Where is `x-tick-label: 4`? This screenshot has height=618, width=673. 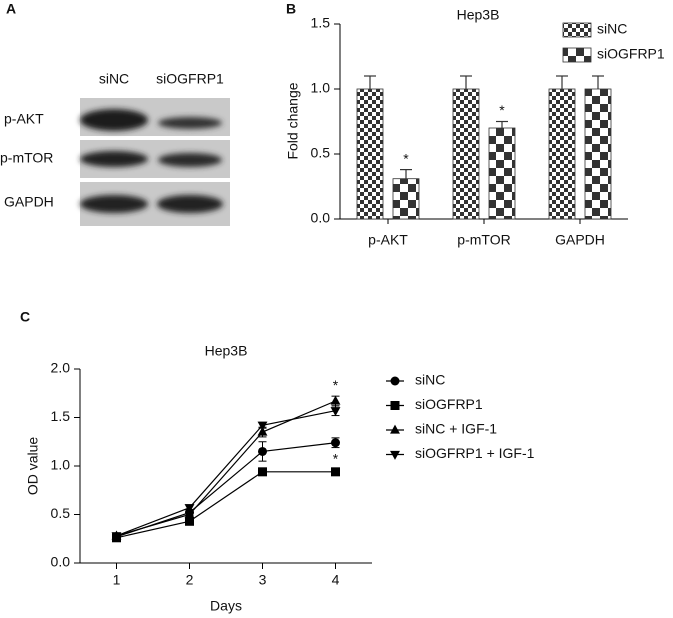
x-tick-label: 4 is located at coordinates (336, 580).